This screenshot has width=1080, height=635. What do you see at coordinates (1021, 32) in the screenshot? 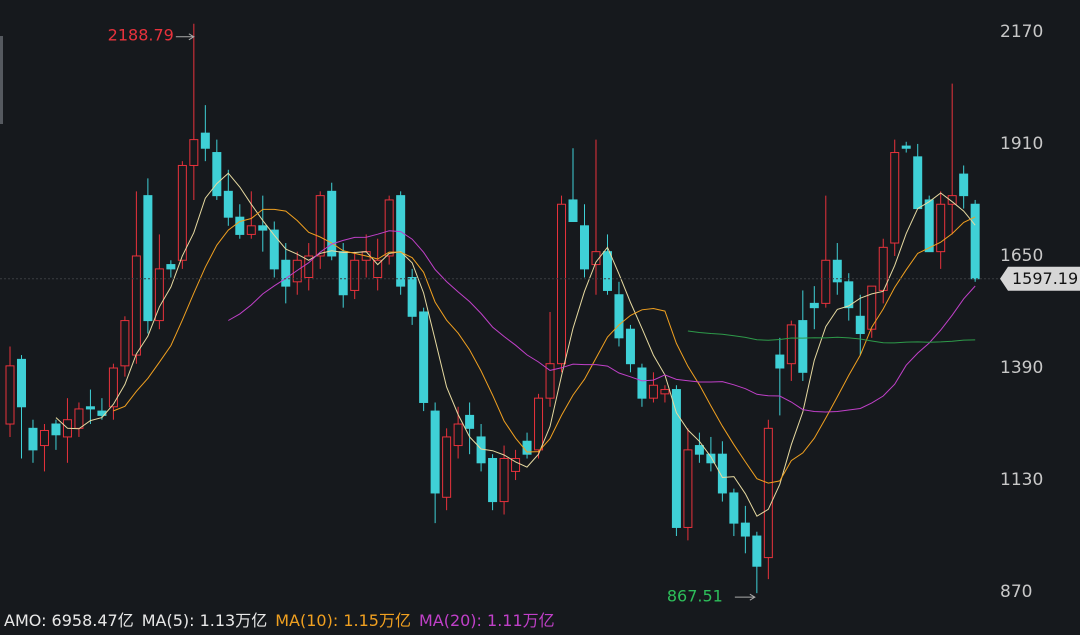
I see `y-tick-label: 2170` at bounding box center [1021, 32].